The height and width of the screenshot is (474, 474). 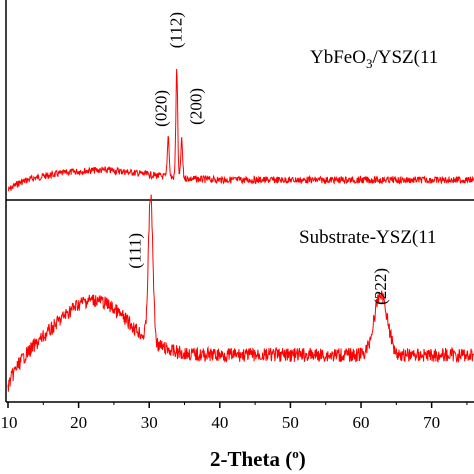 What do you see at coordinates (258, 269) in the screenshot?
I see `bottom-peak-labels: (111) (222)` at bounding box center [258, 269].